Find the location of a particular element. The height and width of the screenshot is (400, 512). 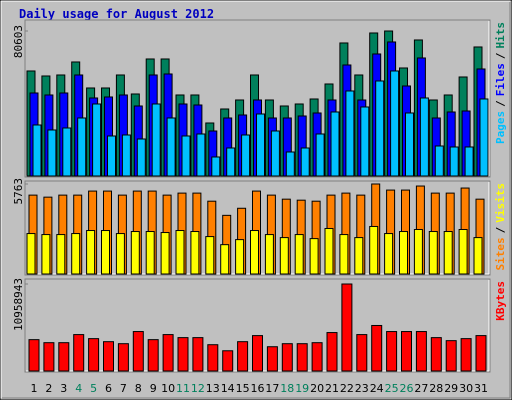

x-tick-label: 19 is located at coordinates (302, 388).